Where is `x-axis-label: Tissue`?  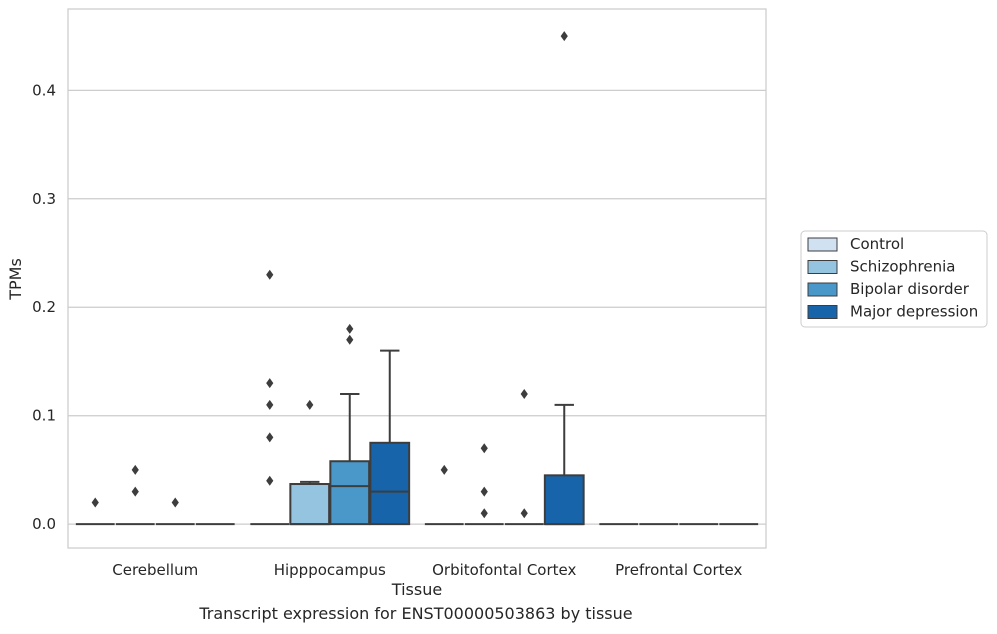
x-axis-label: Tissue is located at coordinates (416, 589).